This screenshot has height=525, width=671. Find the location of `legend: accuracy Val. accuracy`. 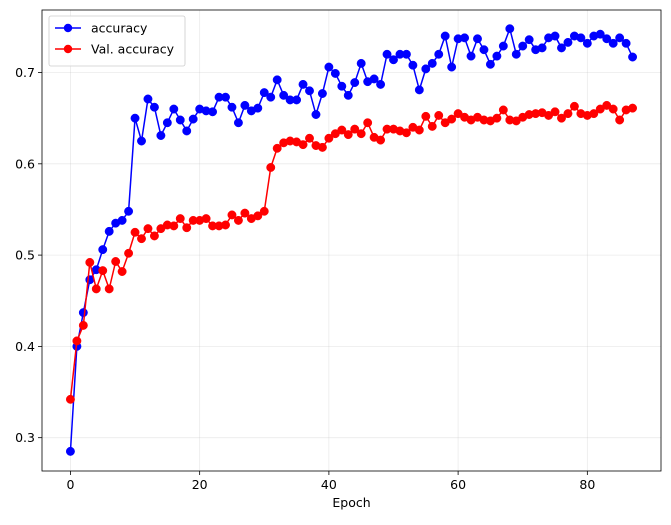

legend: accuracy Val. accuracy is located at coordinates (117, 41).